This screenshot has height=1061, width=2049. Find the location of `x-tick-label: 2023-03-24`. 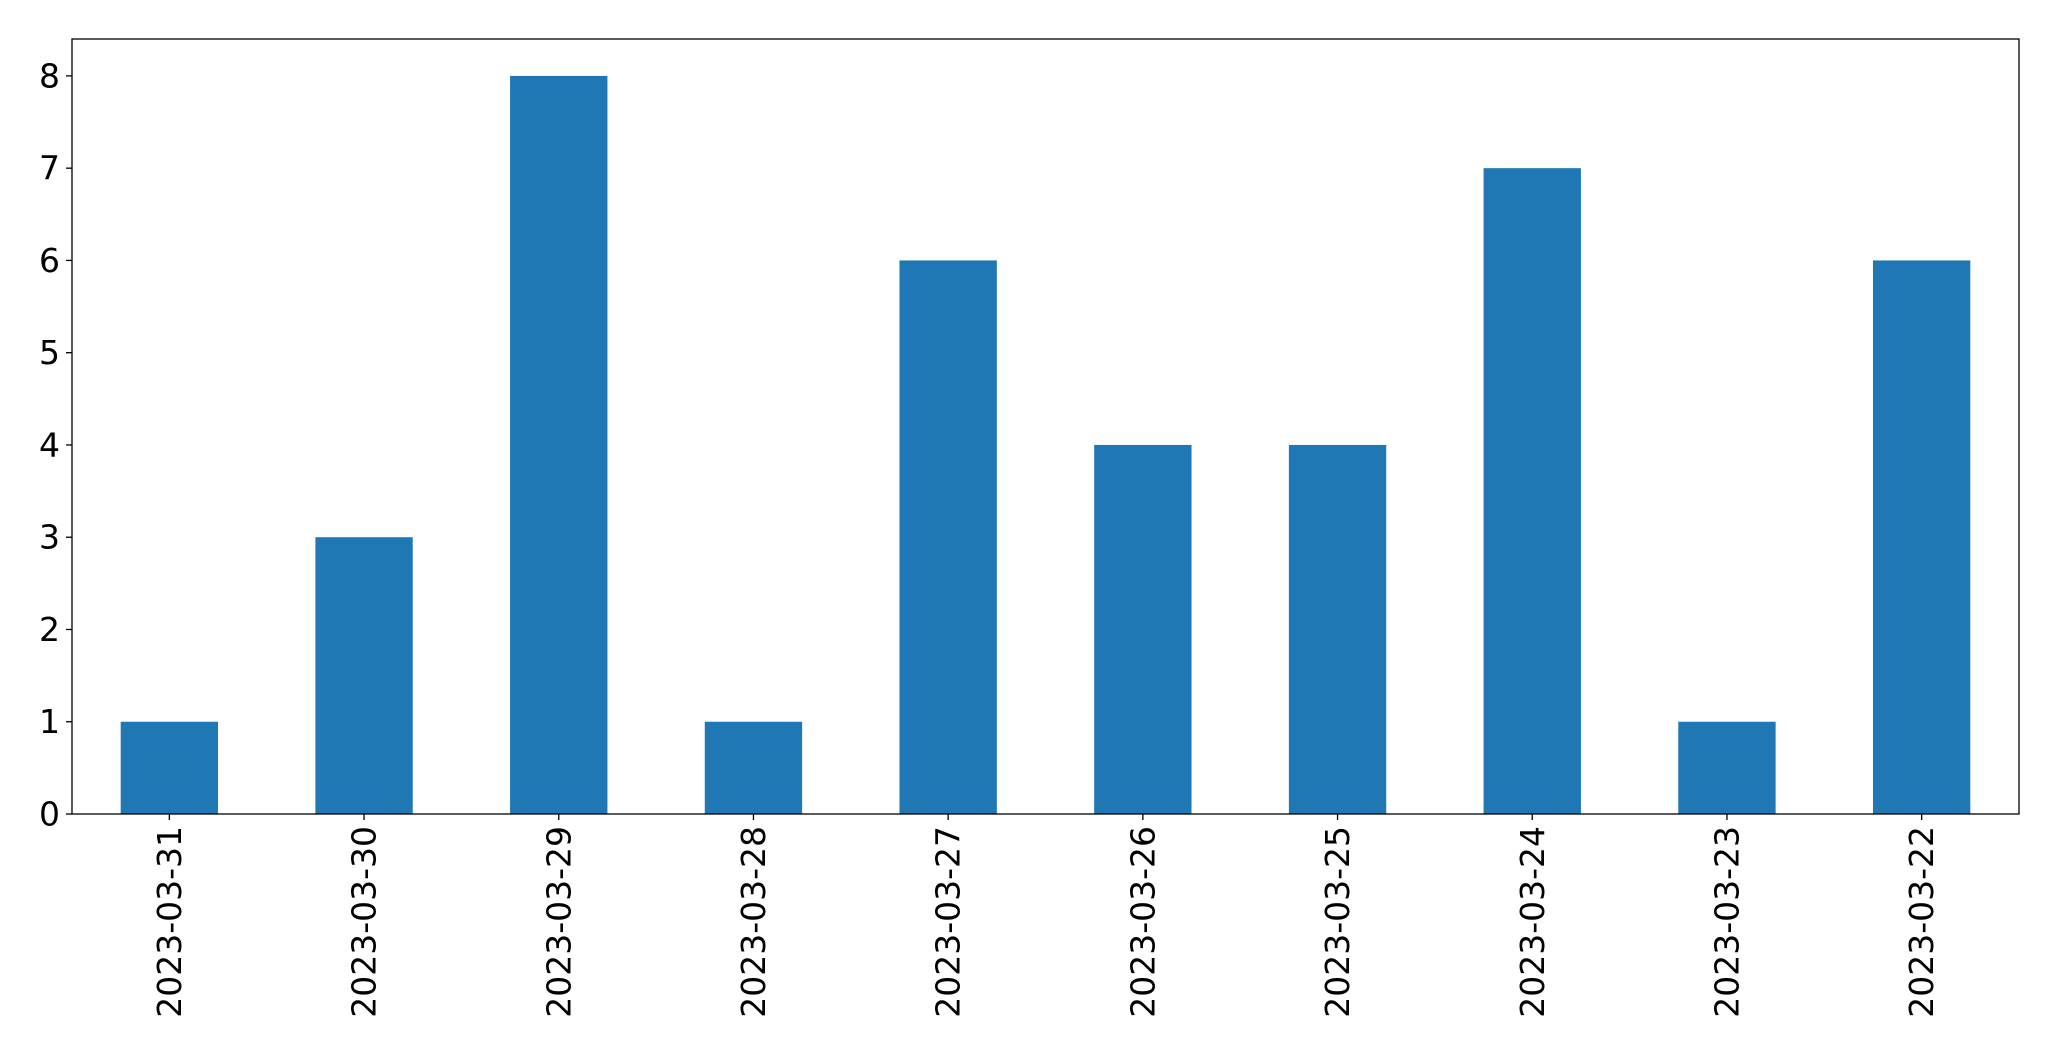

x-tick-label: 2023-03-24 is located at coordinates (1532, 922).